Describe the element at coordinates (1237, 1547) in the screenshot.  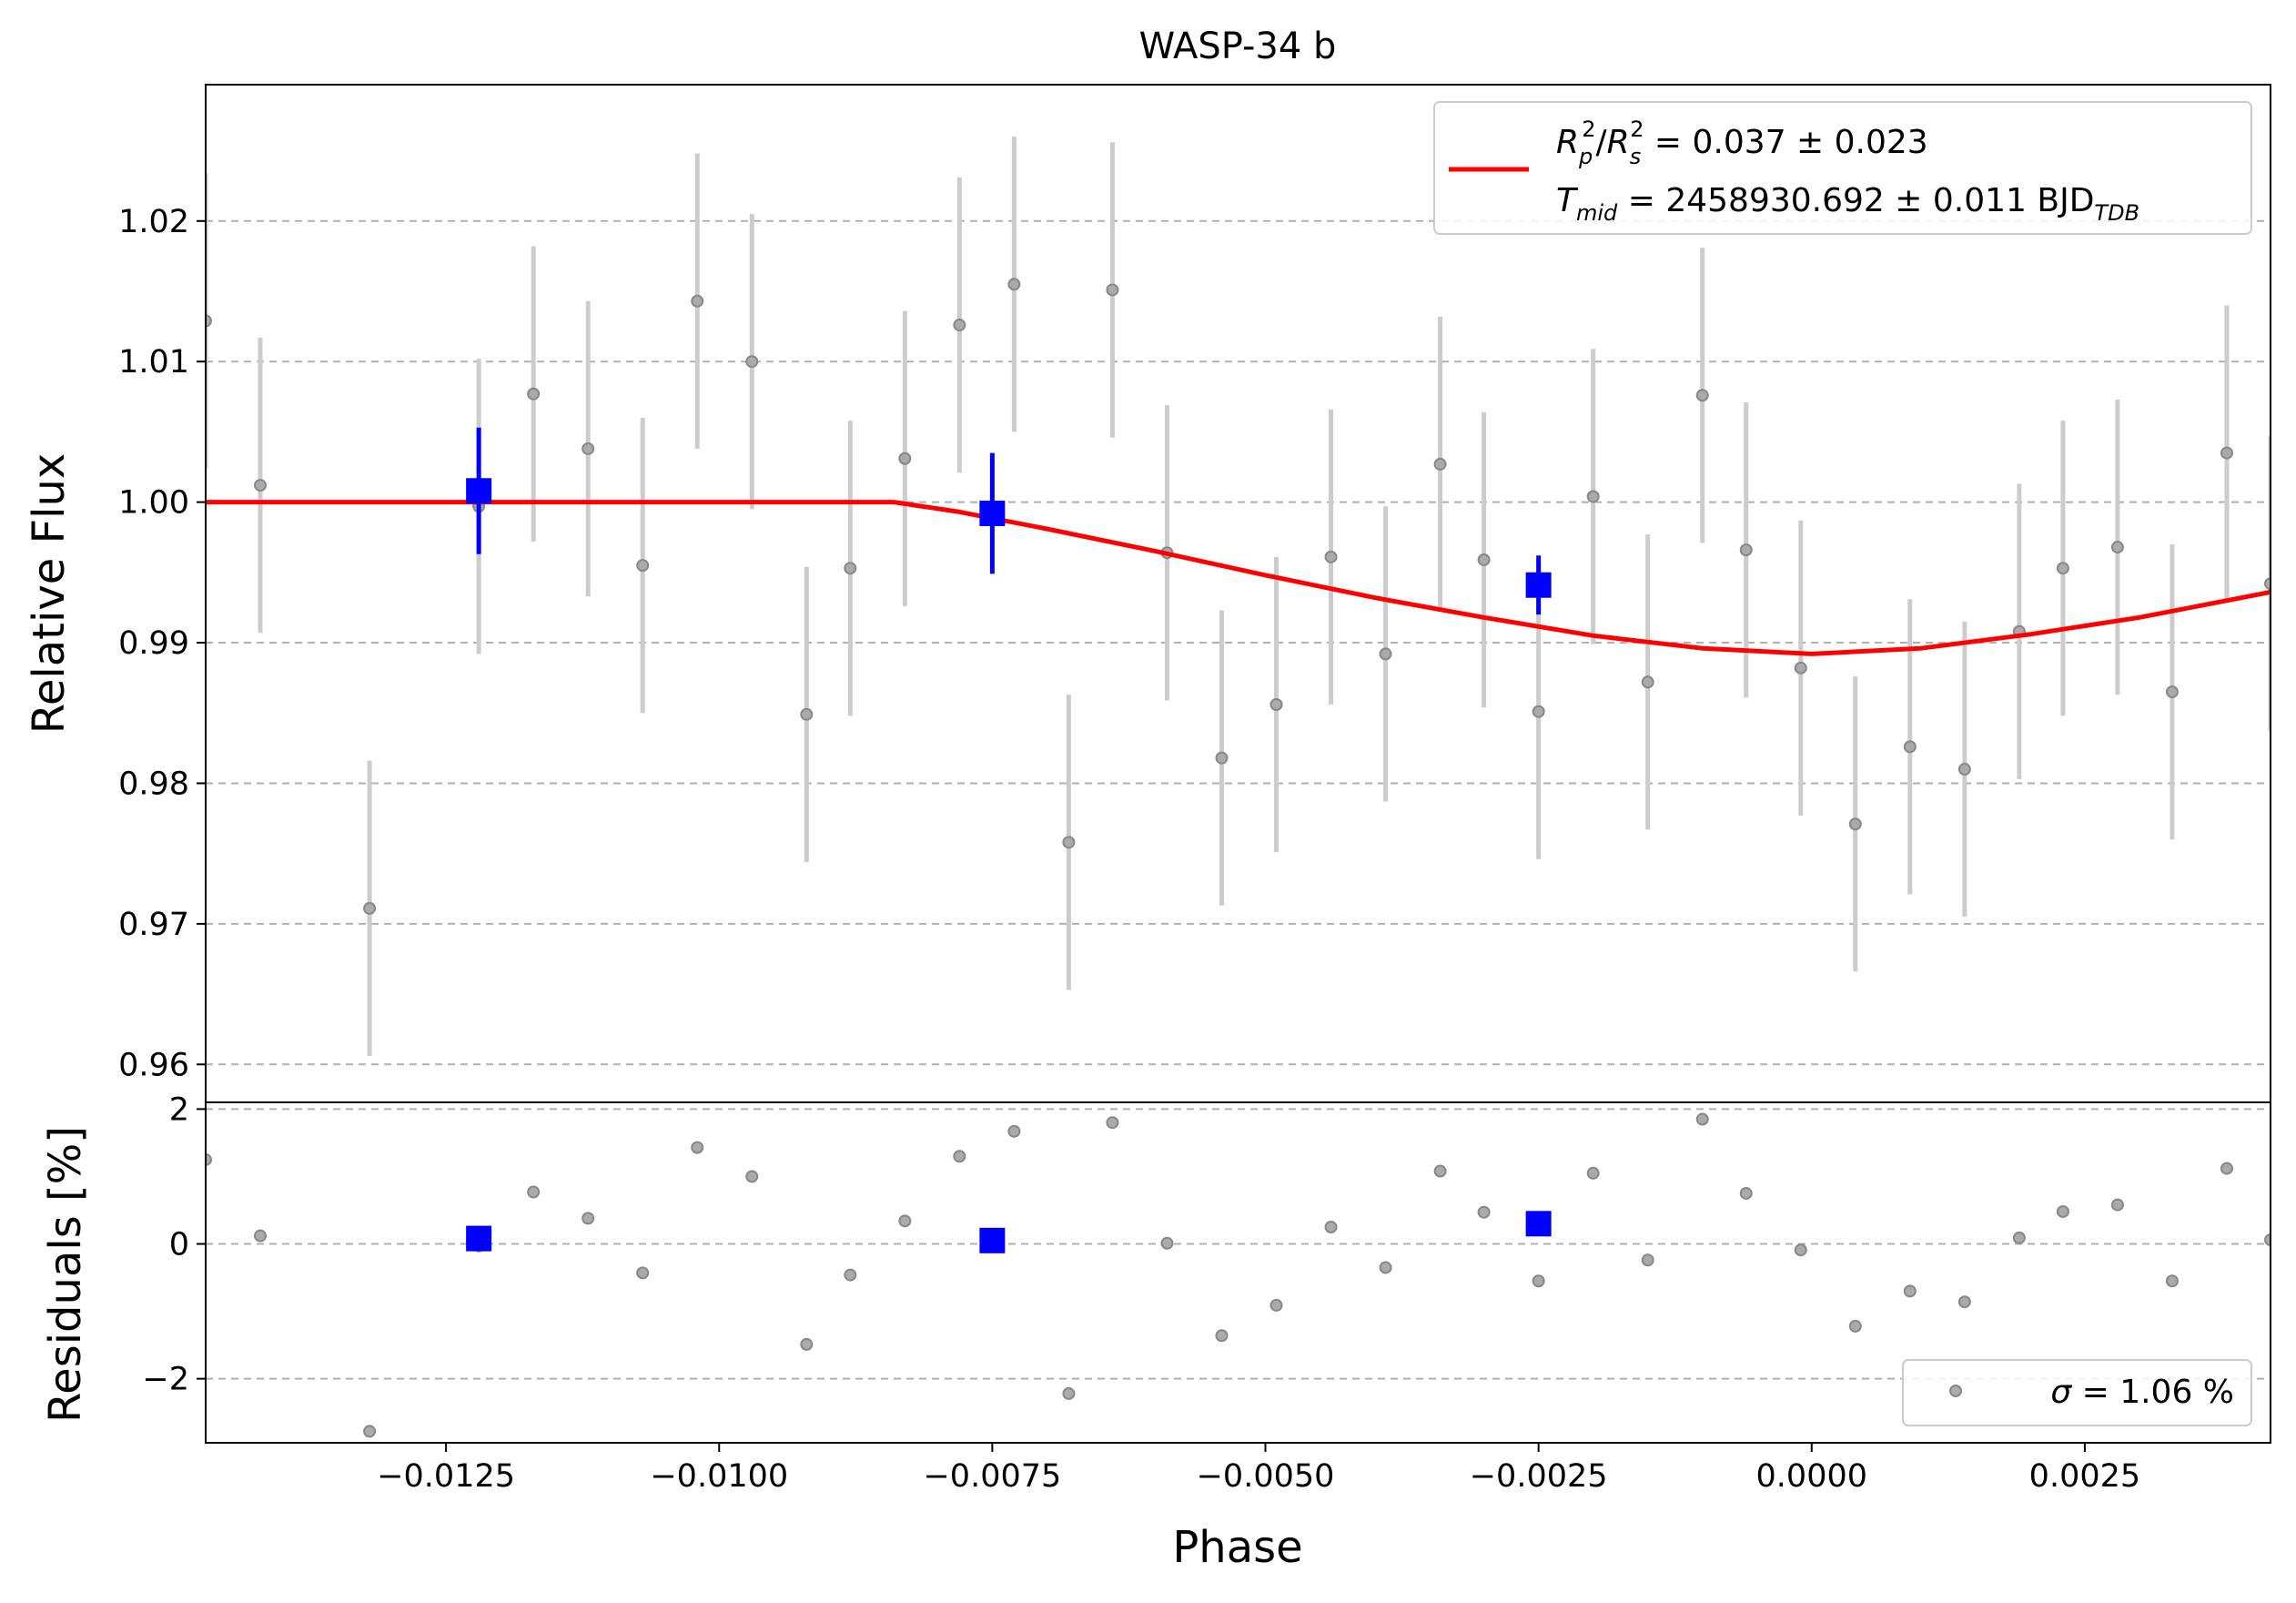
I see `phase-x-axis-label: Phase` at that location.